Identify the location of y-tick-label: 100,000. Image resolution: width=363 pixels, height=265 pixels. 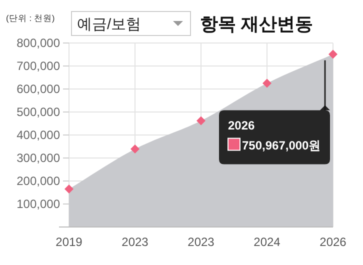
(38, 204).